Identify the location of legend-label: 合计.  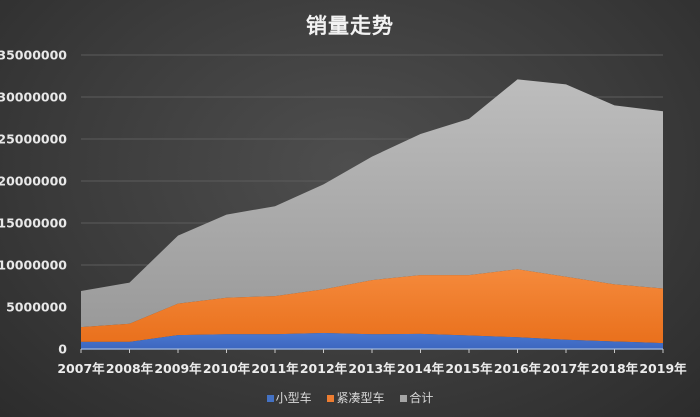
(421, 398).